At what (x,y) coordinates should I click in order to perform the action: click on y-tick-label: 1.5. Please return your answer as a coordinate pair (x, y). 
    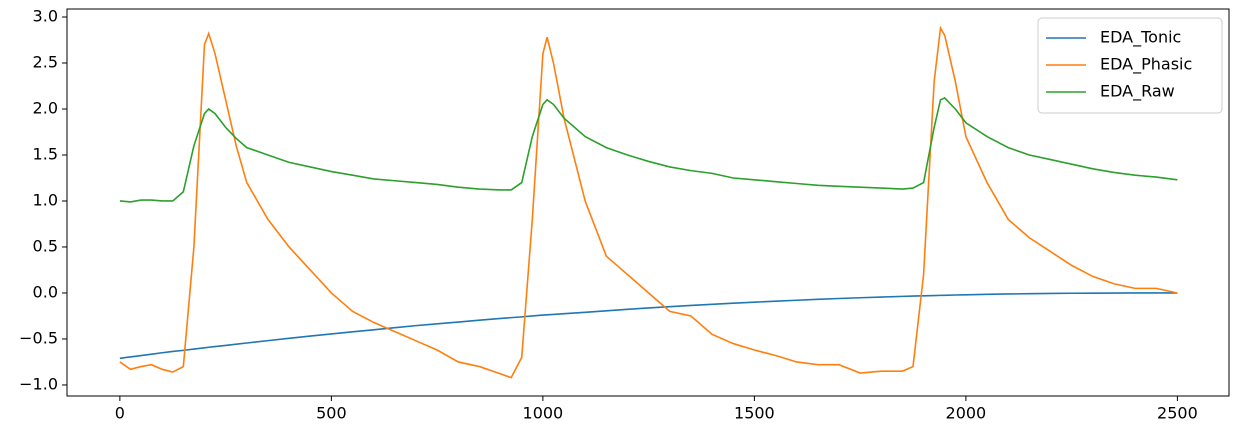
    Looking at the image, I should click on (45, 153).